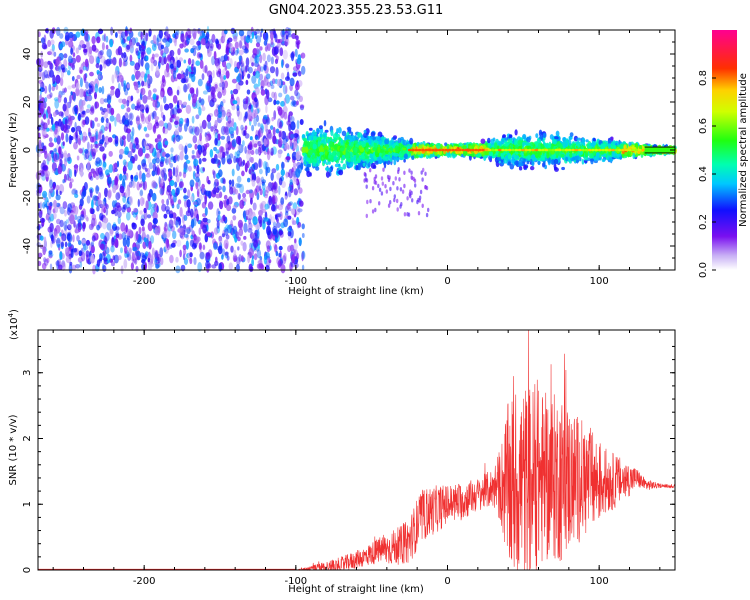  Describe the element at coordinates (27, 150) in the screenshot. I see `spectrogram-y-tick-label: 0` at that location.